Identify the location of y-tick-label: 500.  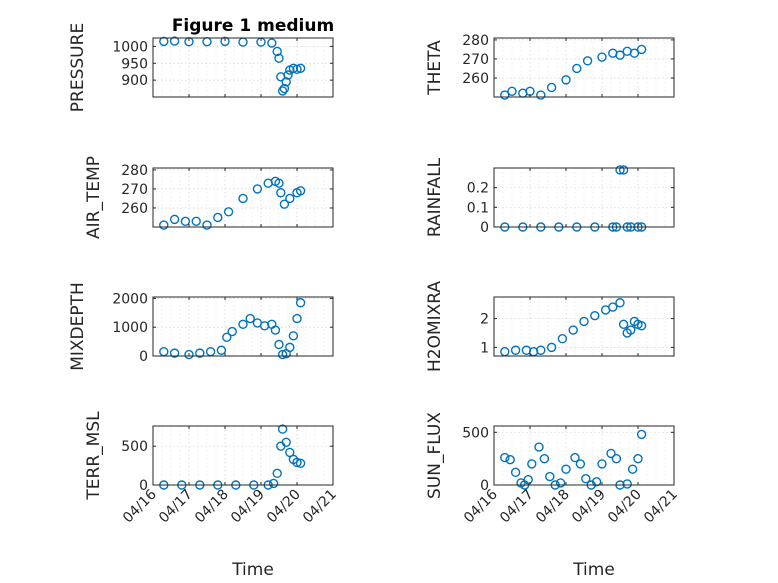
(475, 433).